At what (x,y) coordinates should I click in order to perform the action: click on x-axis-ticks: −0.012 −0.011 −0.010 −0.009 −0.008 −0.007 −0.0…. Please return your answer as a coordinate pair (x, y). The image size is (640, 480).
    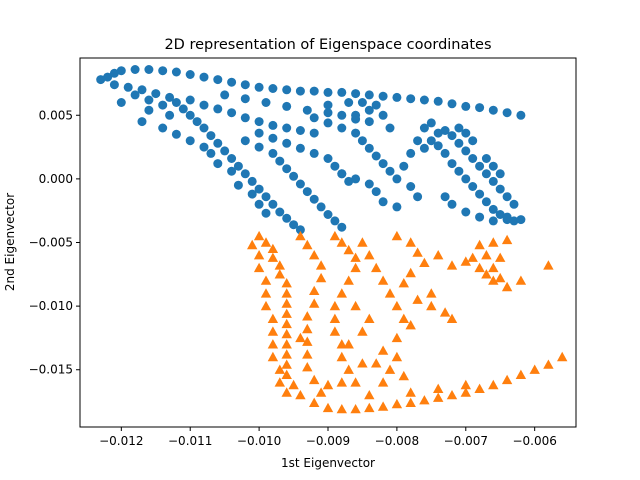
    Looking at the image, I should click on (328, 437).